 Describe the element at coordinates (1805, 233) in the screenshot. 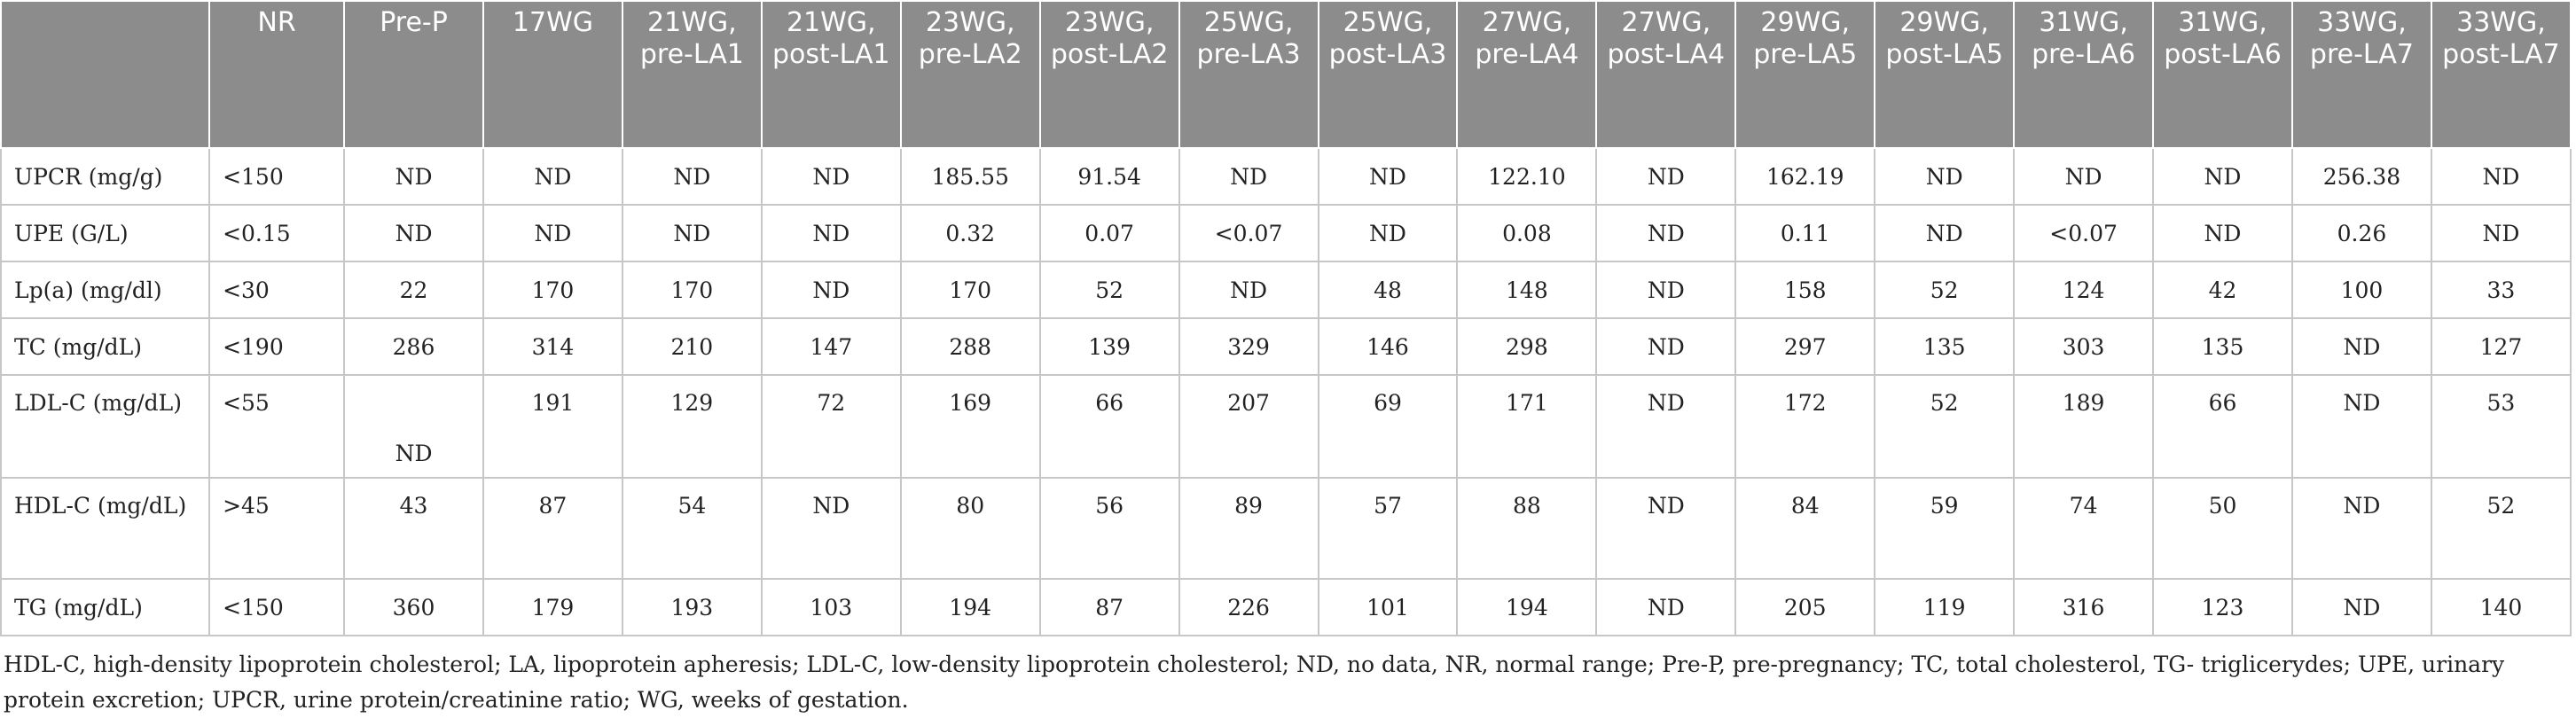

I see `value-cell: 0.11` at that location.